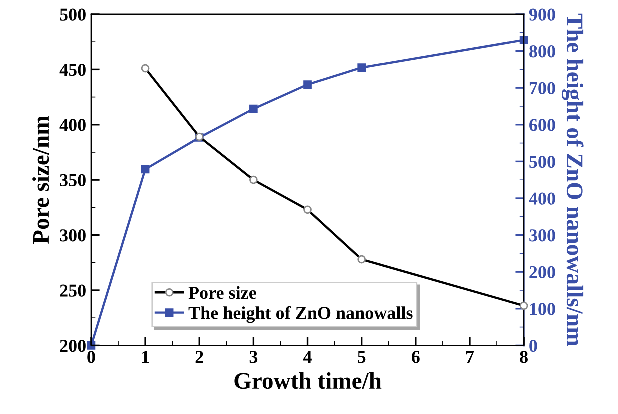  Describe the element at coordinates (543, 125) in the screenshot. I see `y2-tick-label: 600` at that location.